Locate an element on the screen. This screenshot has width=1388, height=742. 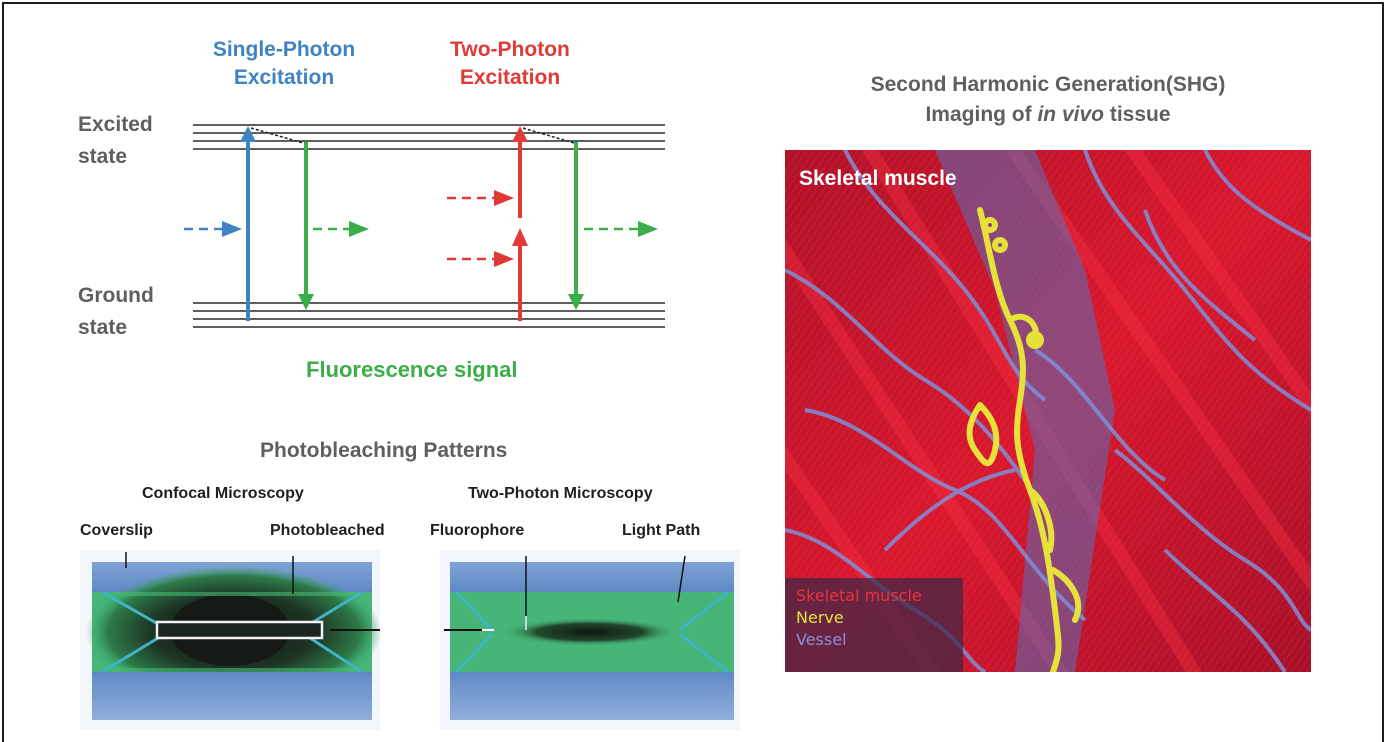
two-photon-emission-arrow is located at coordinates (576, 226).